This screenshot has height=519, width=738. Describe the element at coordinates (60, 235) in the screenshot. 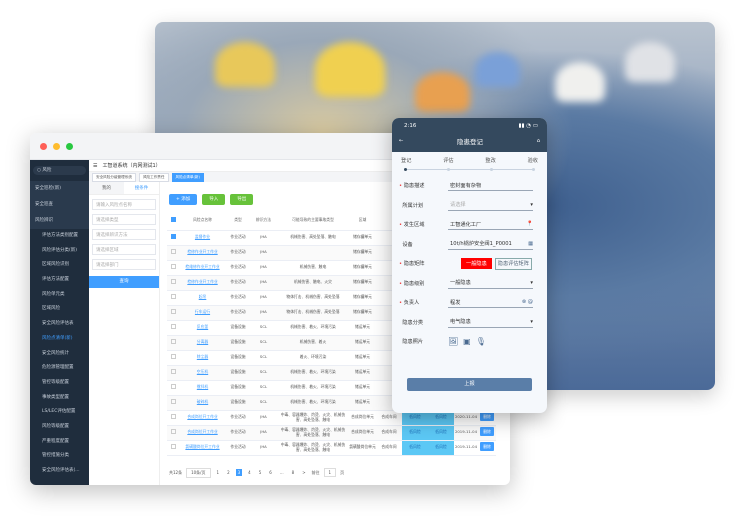

I see `sidebar-item: 评估方法类别配置` at that location.